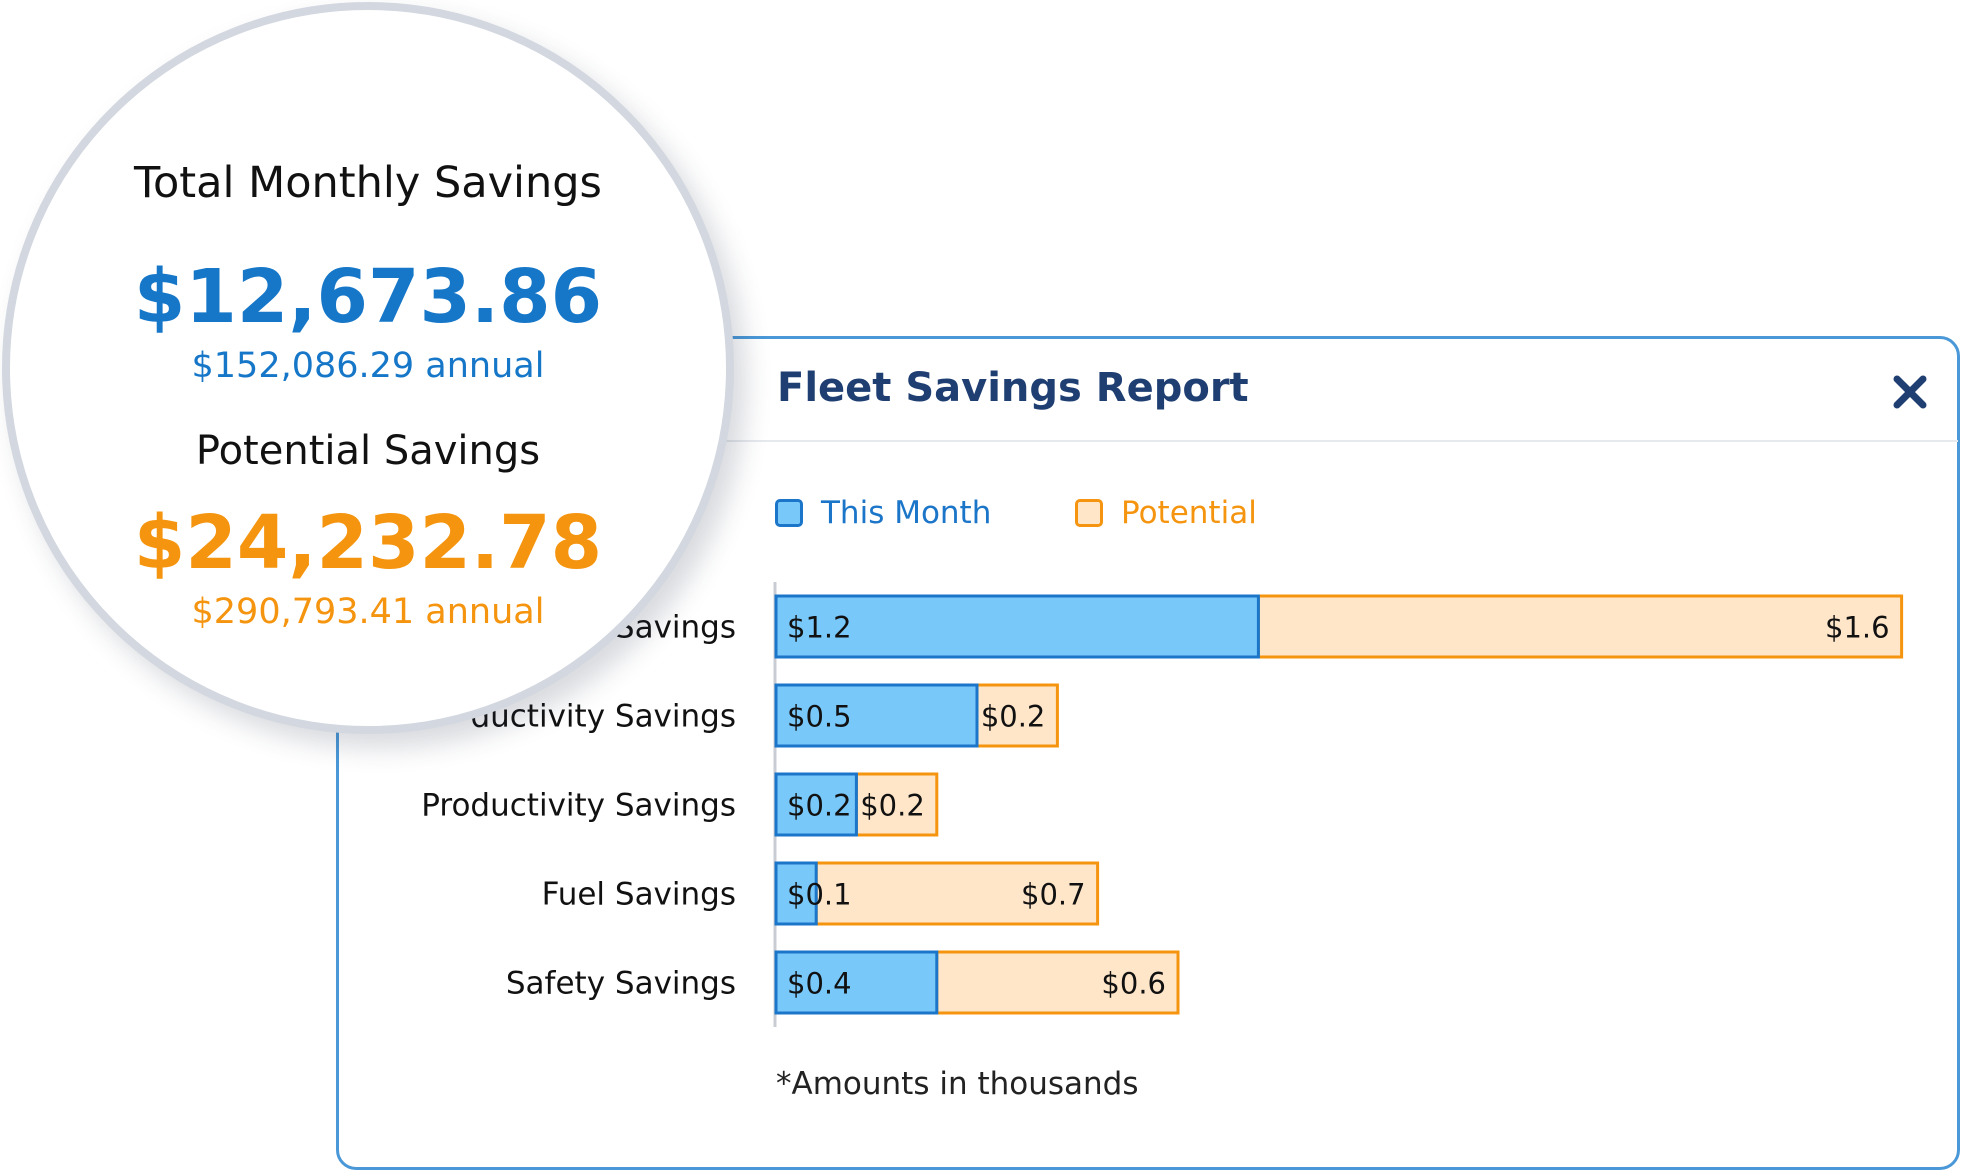 The width and height of the screenshot is (1966, 1172). What do you see at coordinates (578, 806) in the screenshot?
I see `category-label: Productivity Savings` at bounding box center [578, 806].